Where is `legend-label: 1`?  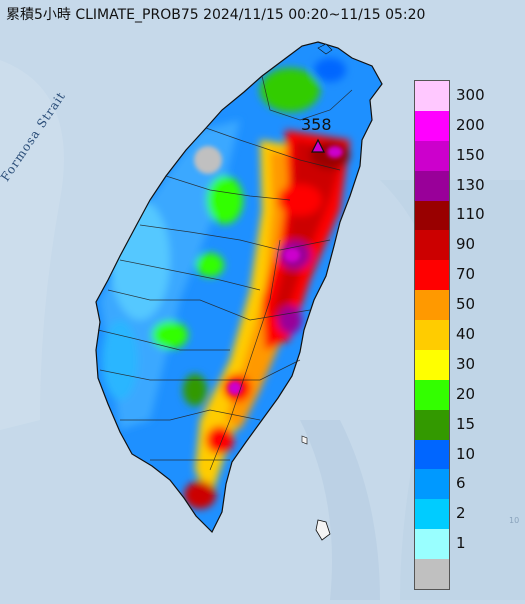
legend-label: 1 is located at coordinates (461, 543).